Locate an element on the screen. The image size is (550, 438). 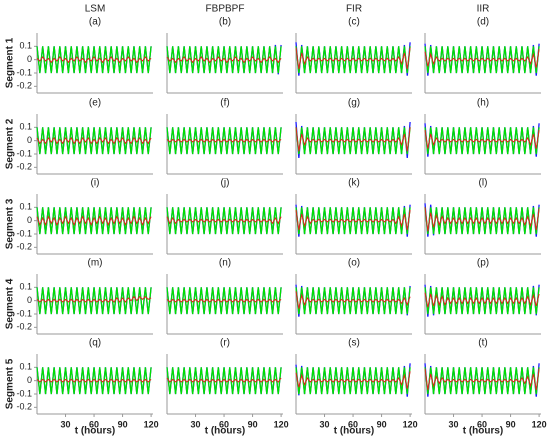
column-title: FIR is located at coordinates (354, 9).